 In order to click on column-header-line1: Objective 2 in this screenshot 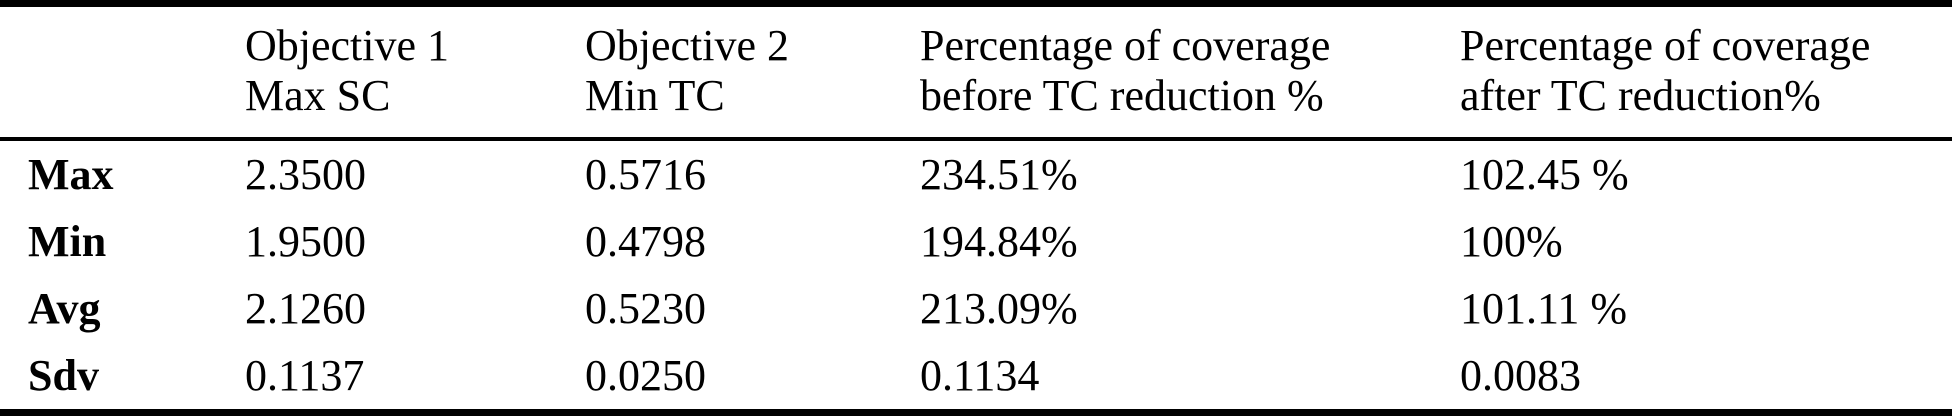, I will do `click(687, 45)`.